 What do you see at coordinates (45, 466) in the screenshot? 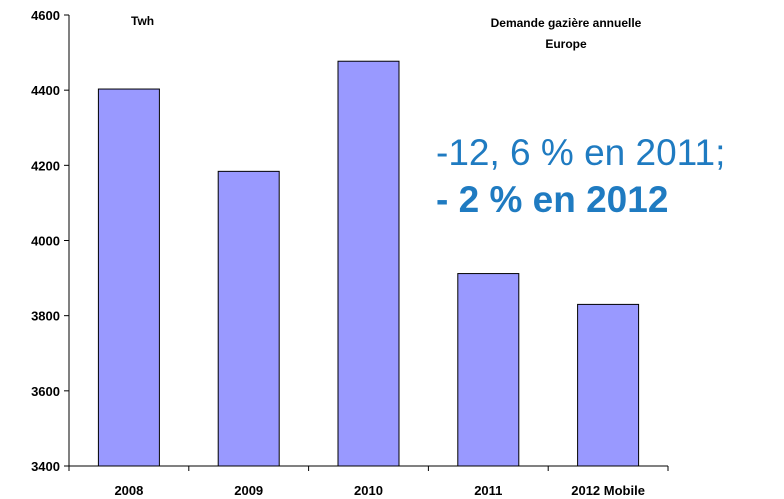
I see `y-tick-label: 3400` at bounding box center [45, 466].